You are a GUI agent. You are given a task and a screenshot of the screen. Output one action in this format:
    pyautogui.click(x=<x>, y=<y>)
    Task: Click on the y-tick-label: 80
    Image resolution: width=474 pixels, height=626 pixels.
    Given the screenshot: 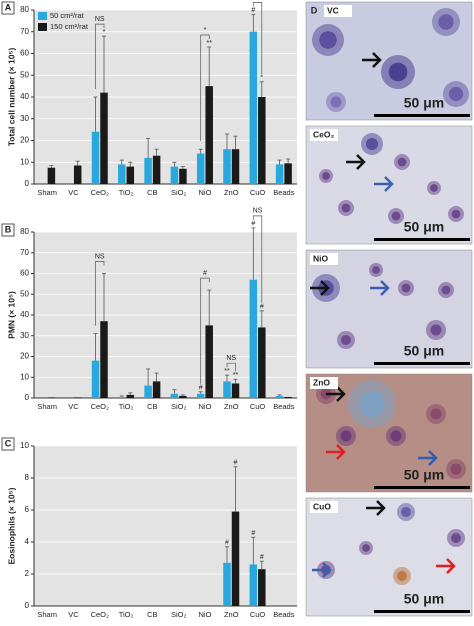 What is the action you would take?
    pyautogui.click(x=24, y=9)
    